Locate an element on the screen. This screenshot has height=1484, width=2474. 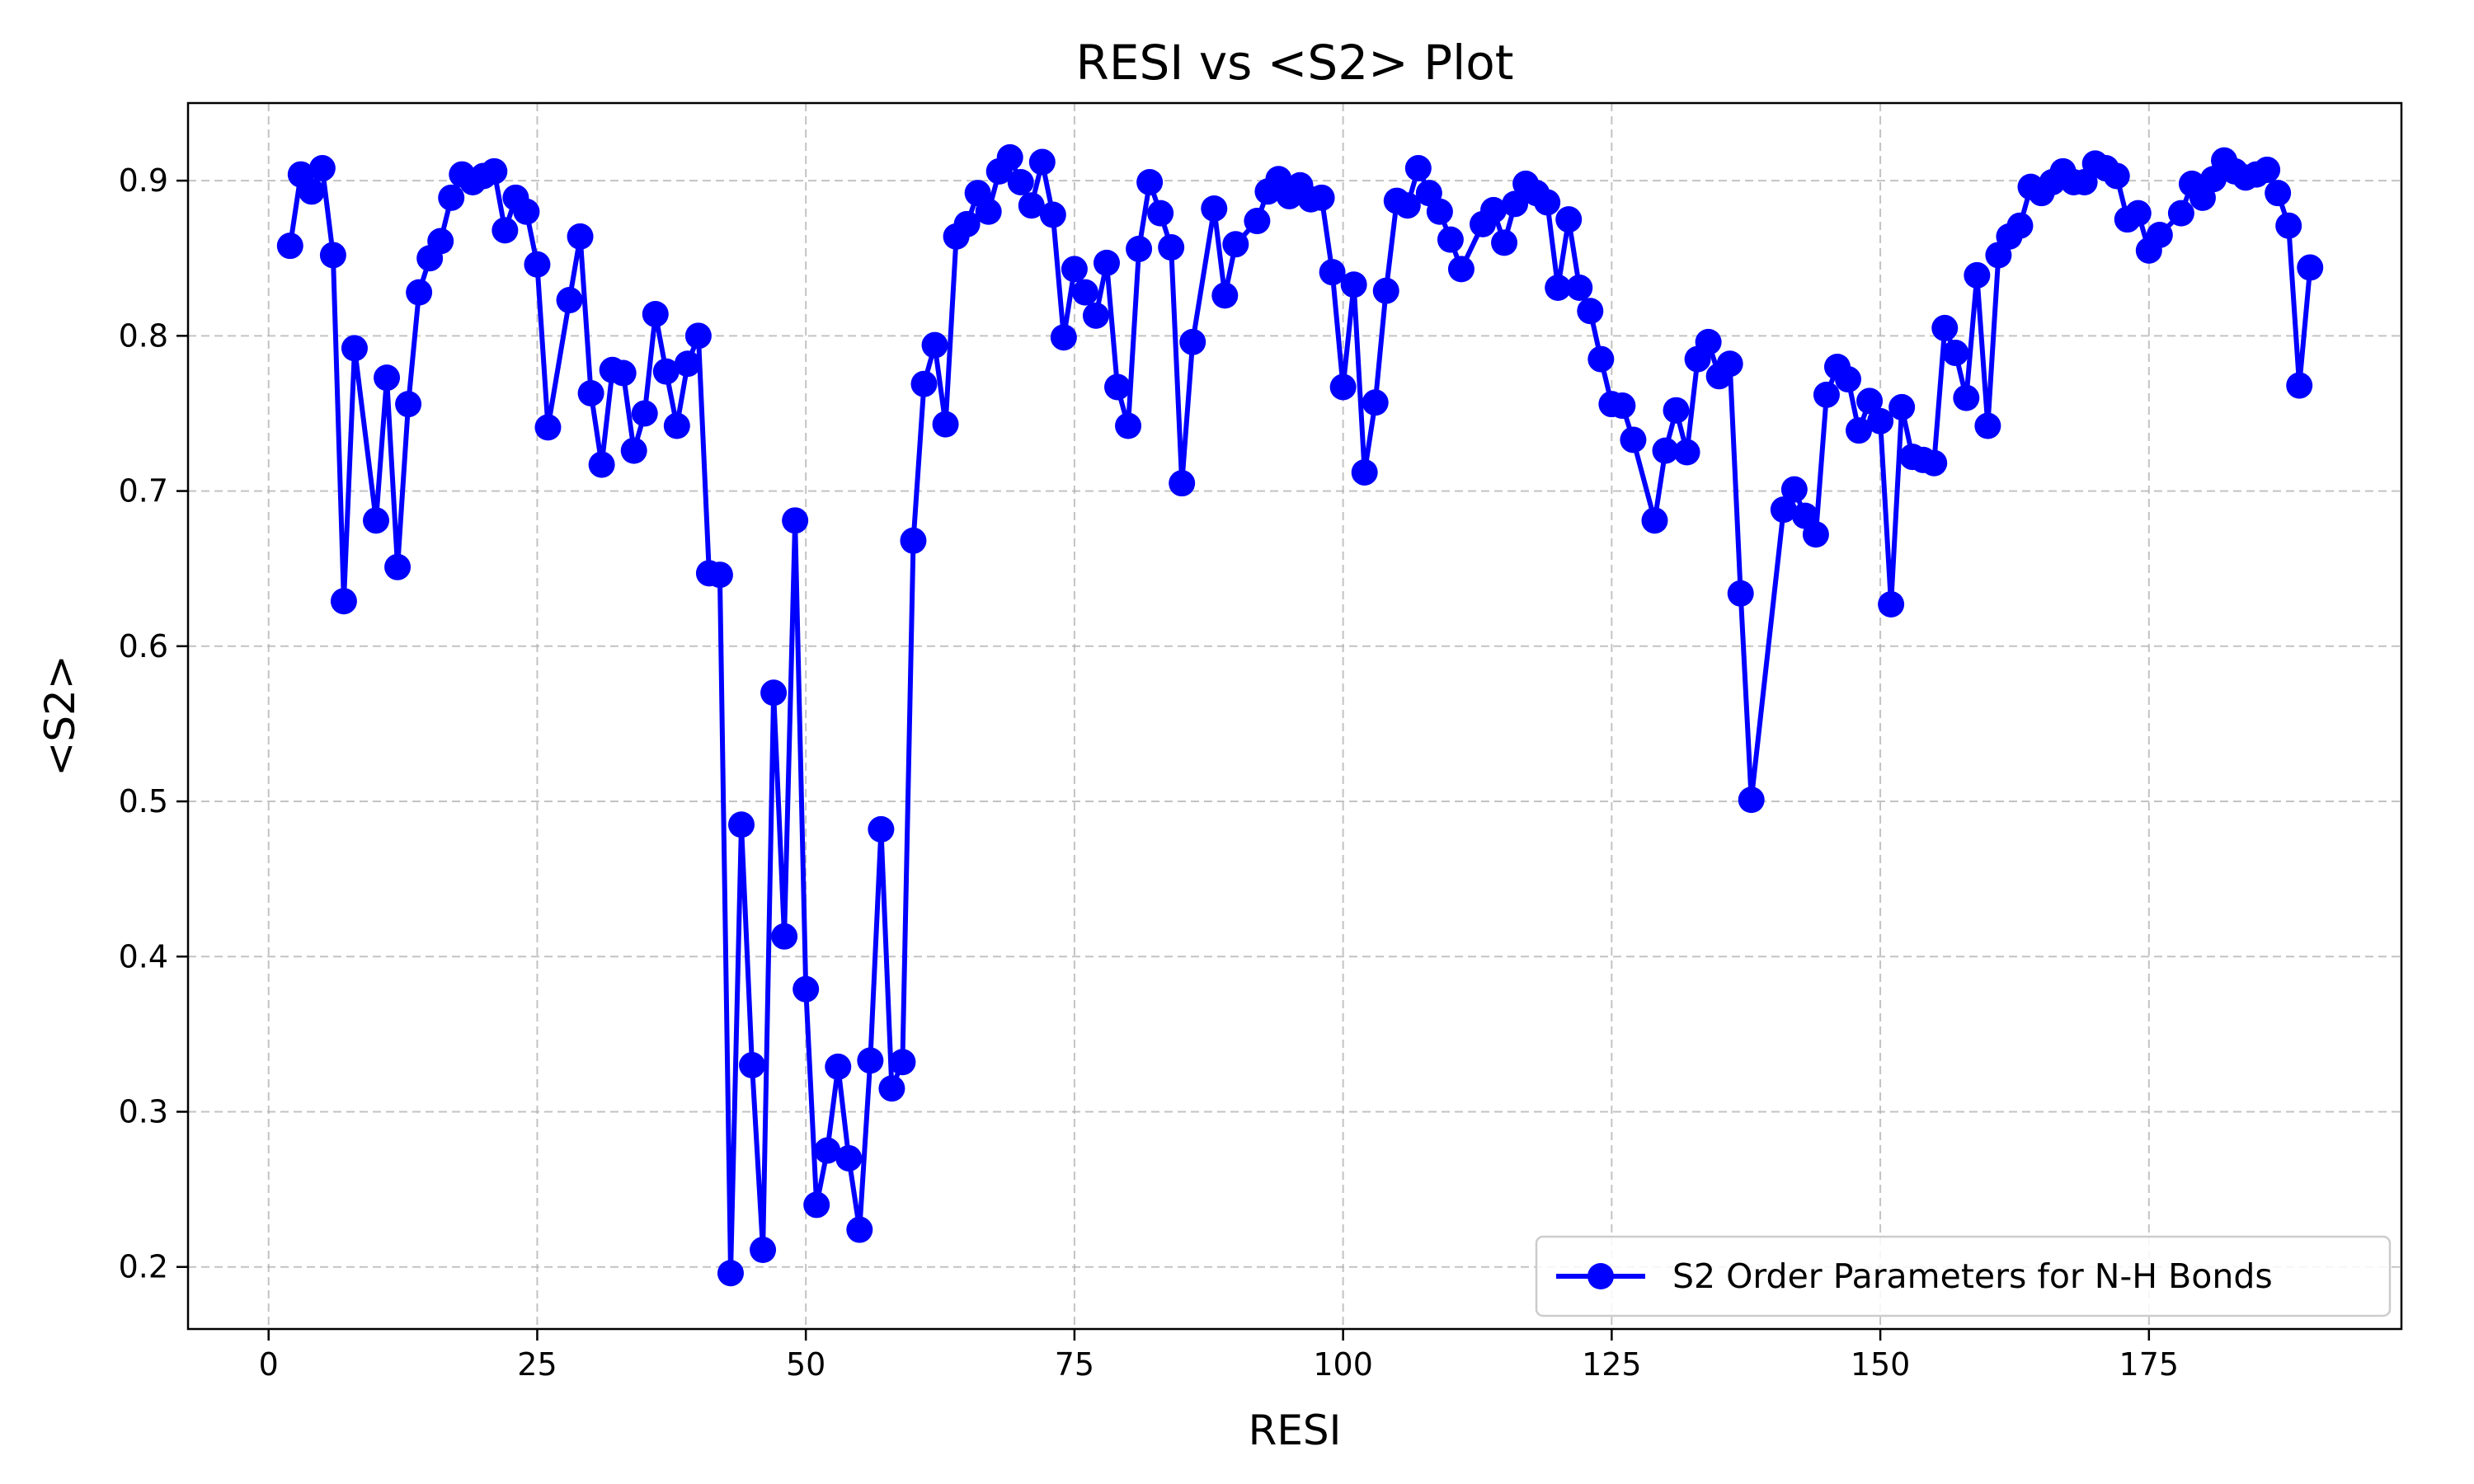
y-tick-label: 0.6 is located at coordinates (143, 646).